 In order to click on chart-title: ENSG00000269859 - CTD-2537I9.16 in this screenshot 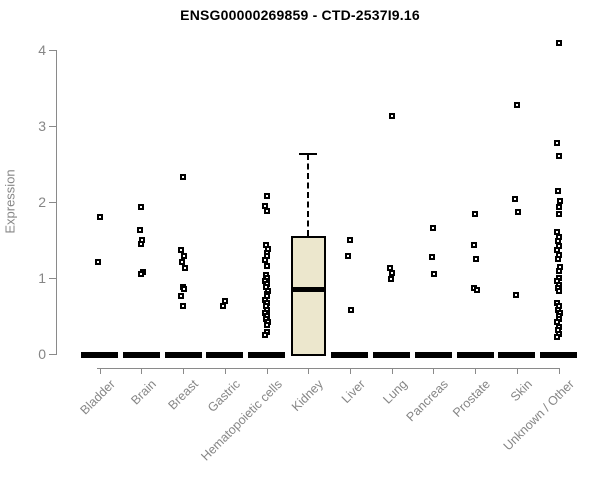, I will do `click(300, 15)`.